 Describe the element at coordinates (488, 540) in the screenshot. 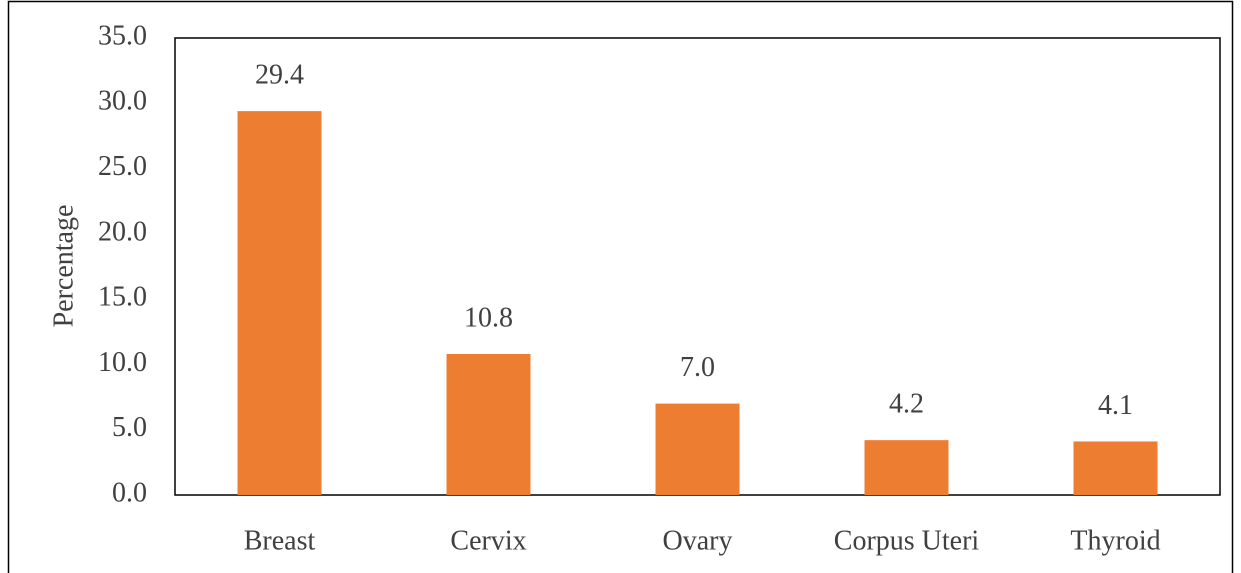

I see `x-tick-label: Cervix` at that location.